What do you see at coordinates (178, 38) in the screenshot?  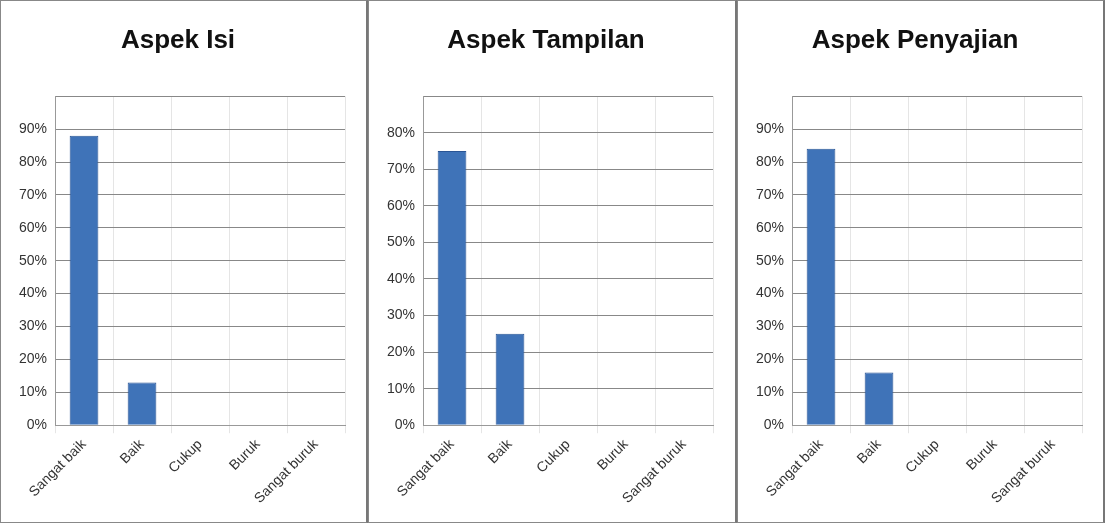 I see `chart-title: Aspek Isi` at bounding box center [178, 38].